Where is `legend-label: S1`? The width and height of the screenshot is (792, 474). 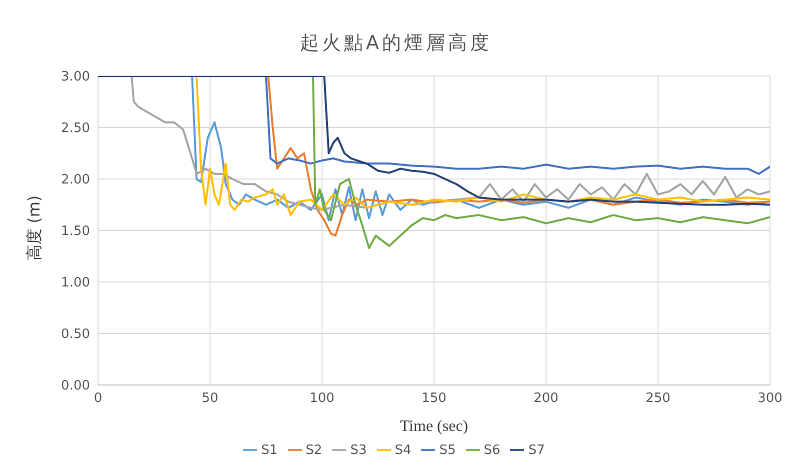
legend-label: S1 is located at coordinates (269, 450).